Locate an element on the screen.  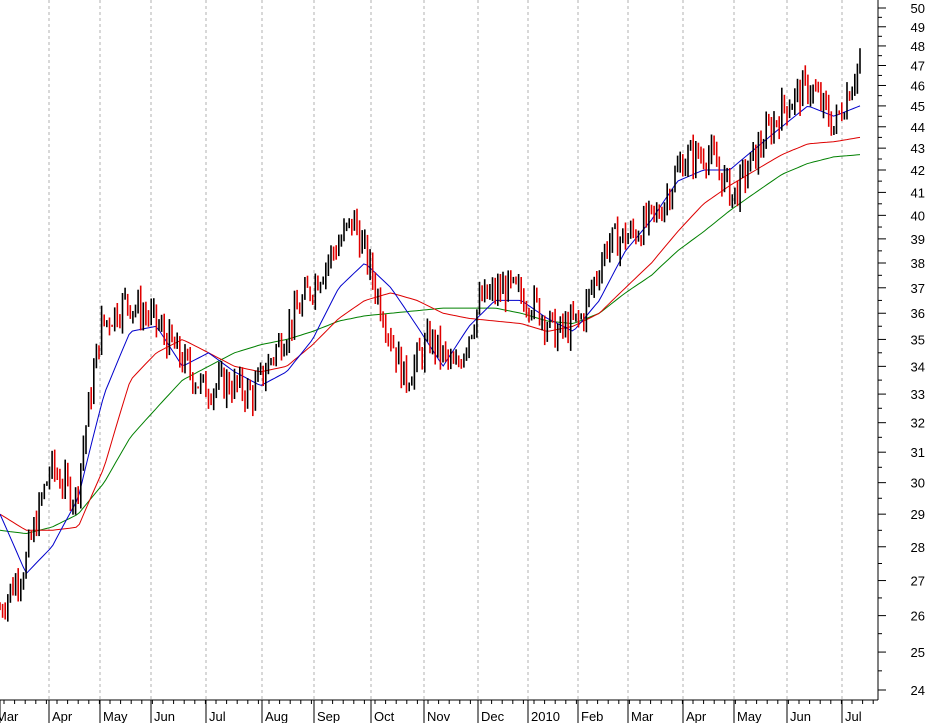
y-tick-label: 49 is located at coordinates (918, 27).